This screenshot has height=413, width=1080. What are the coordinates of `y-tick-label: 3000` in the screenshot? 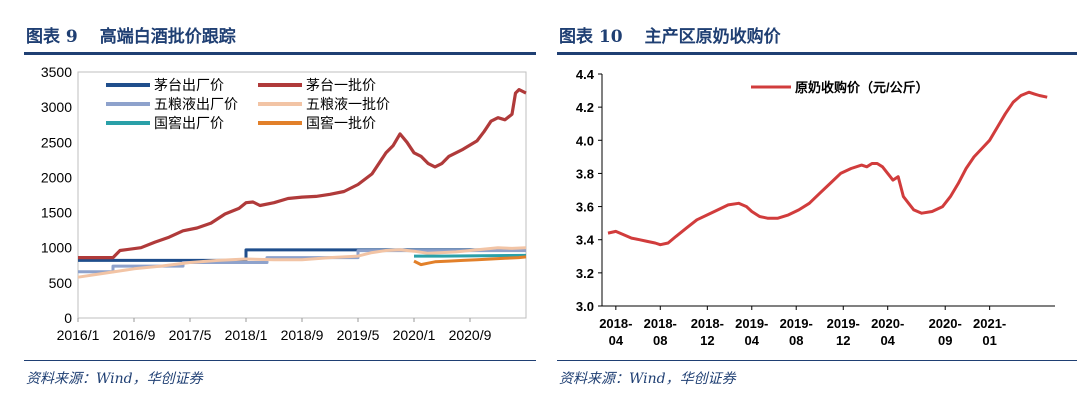 It's located at (56, 107).